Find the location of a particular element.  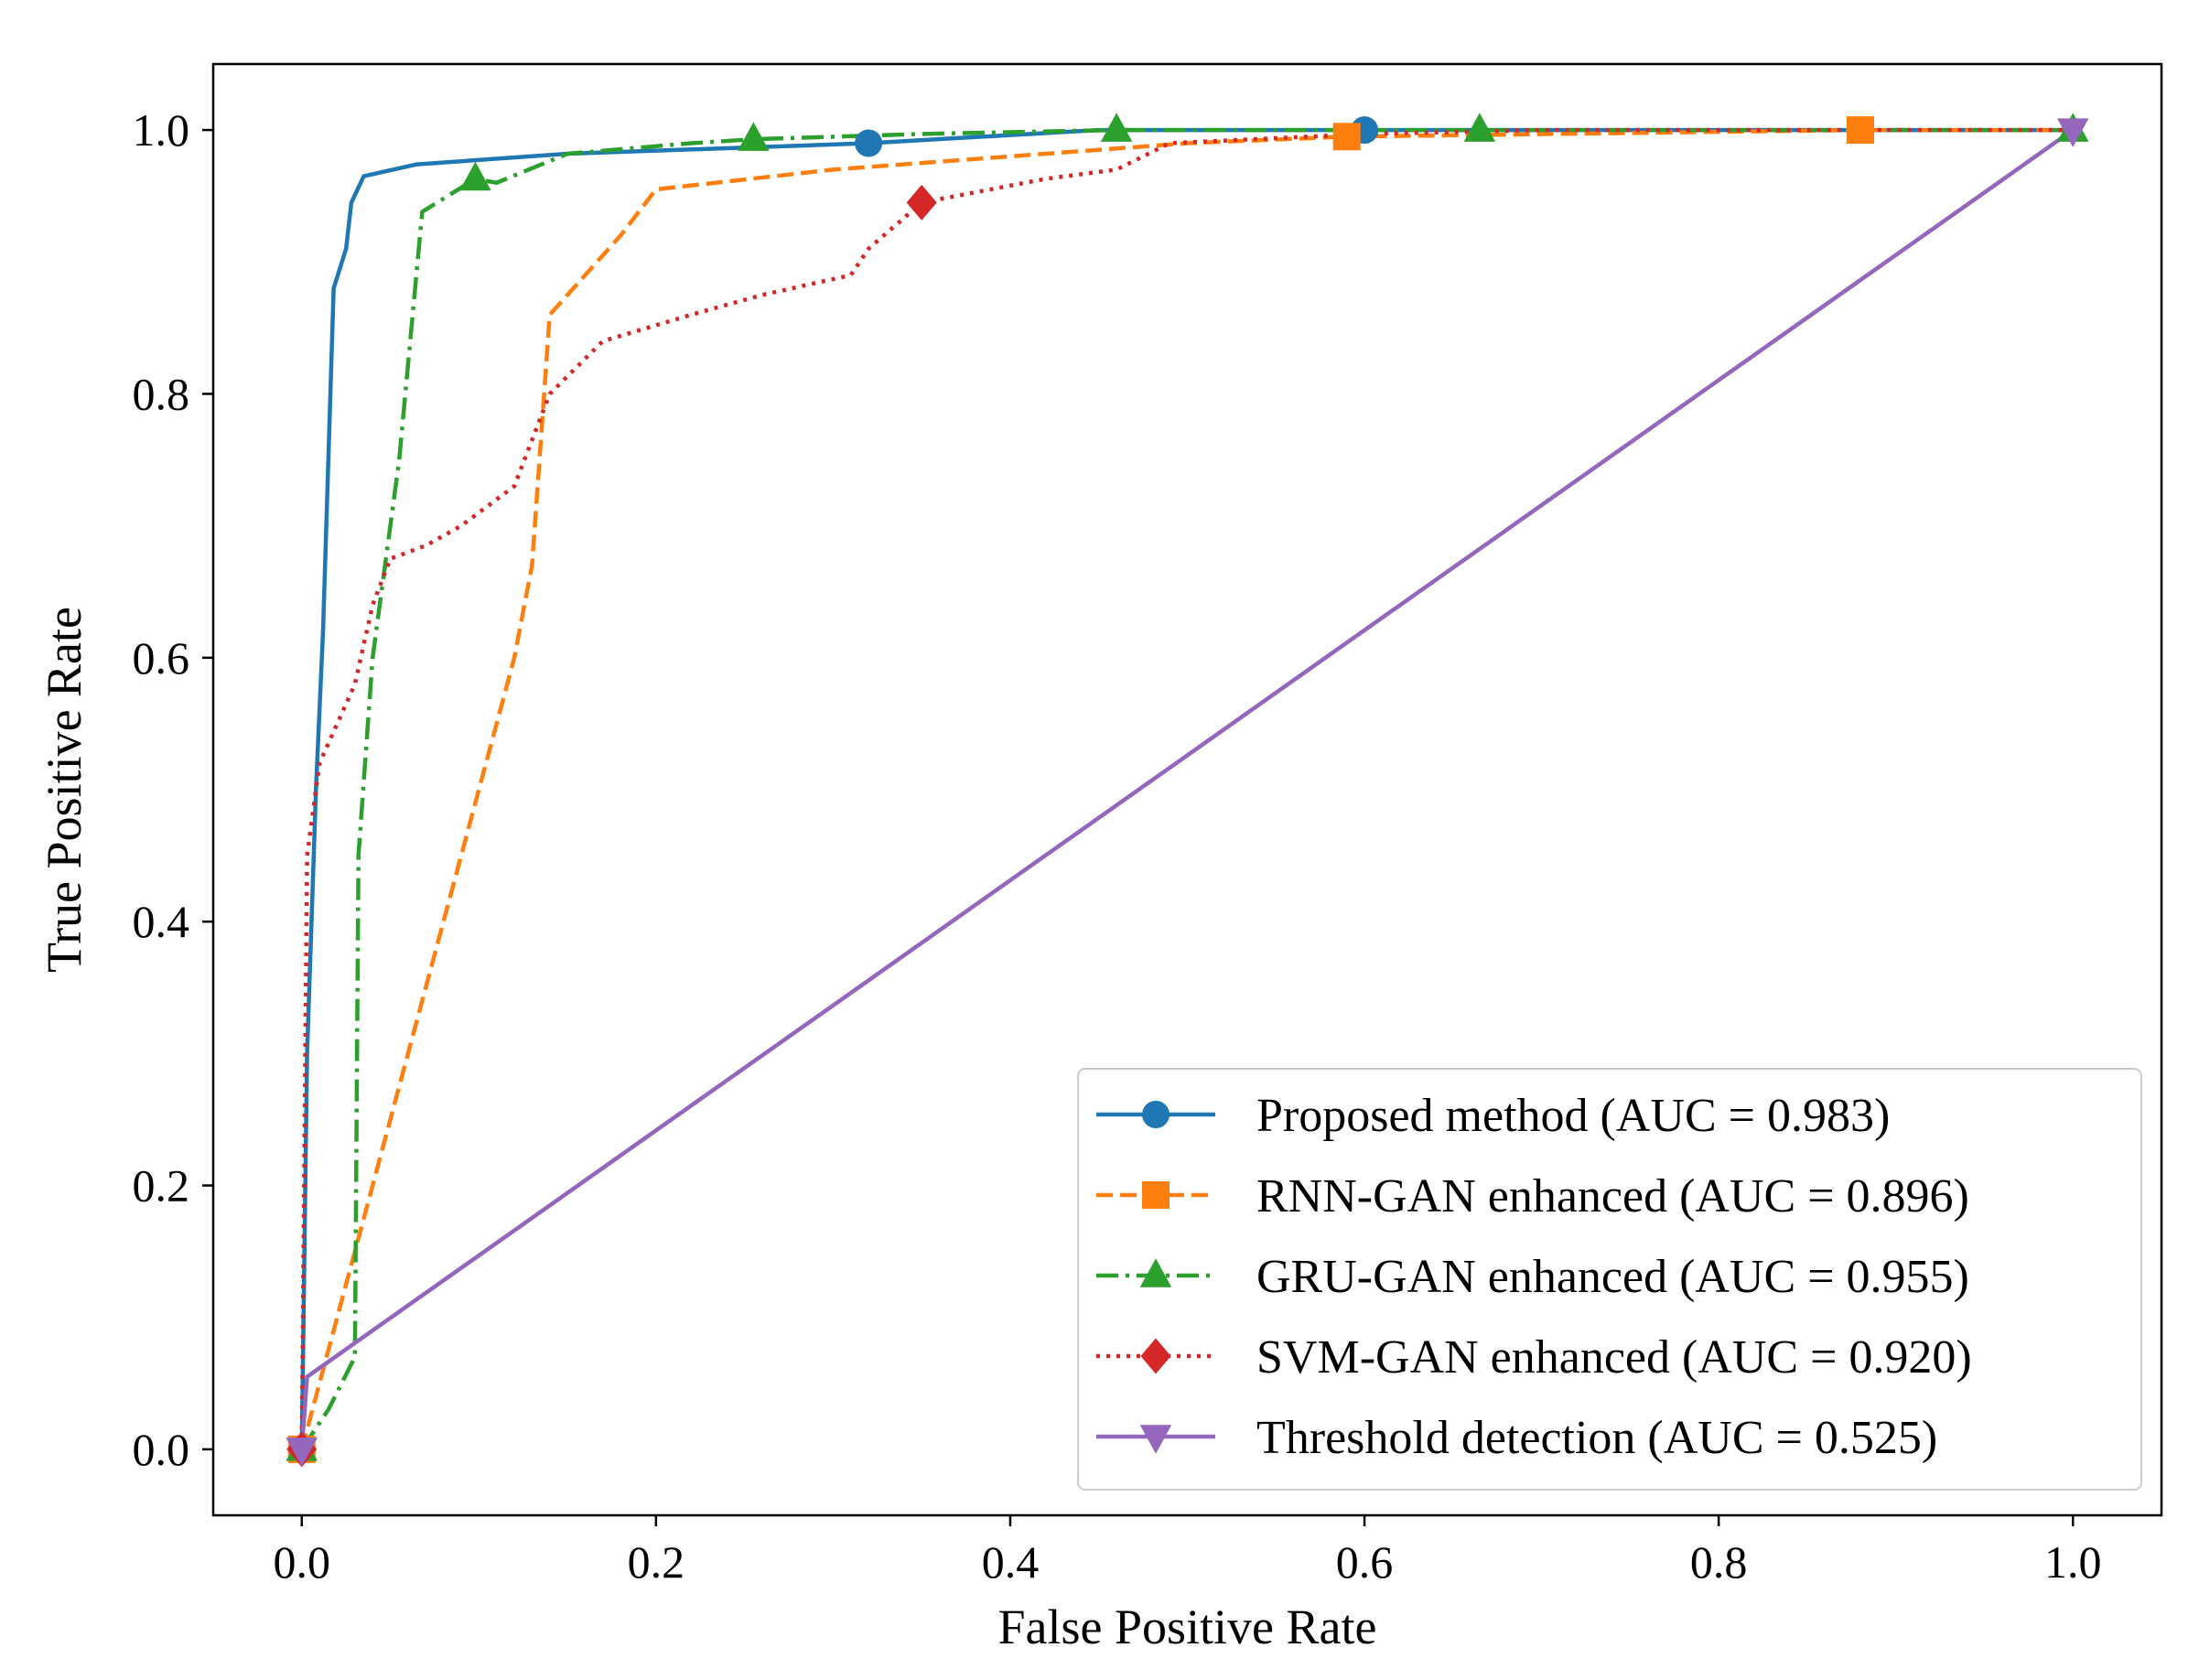

legend-label: Threshold detection (AUC = 0.525) is located at coordinates (1596, 1438).